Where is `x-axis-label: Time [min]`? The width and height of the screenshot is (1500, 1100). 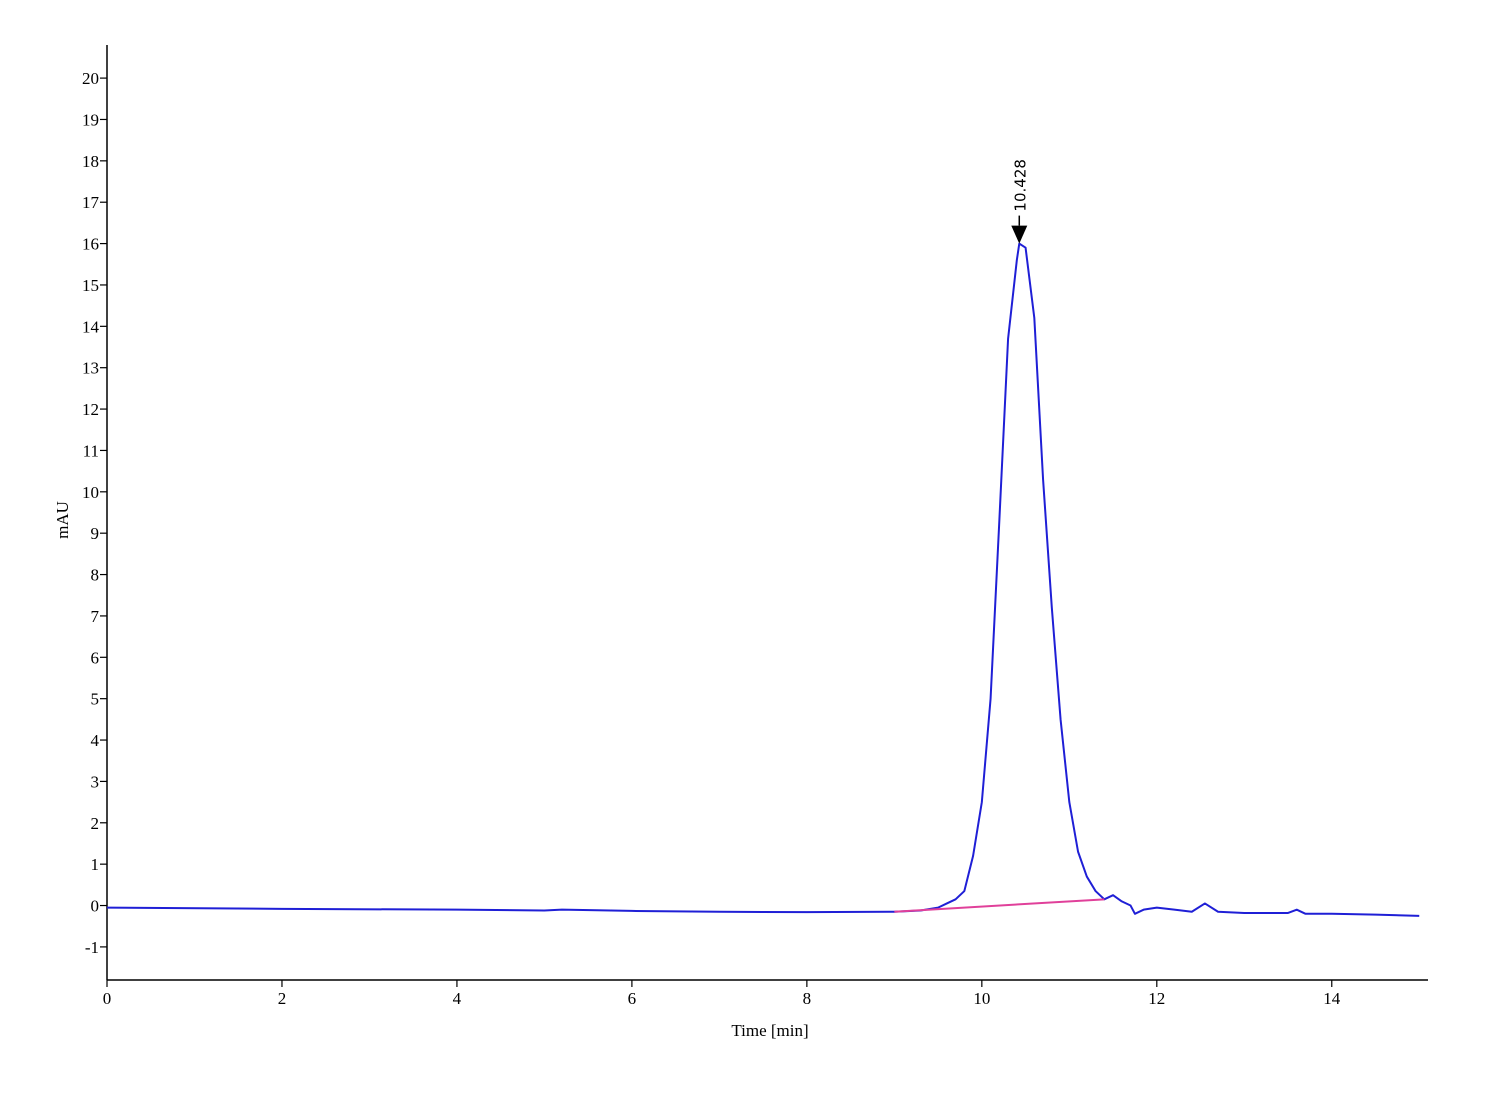
x-axis-label: Time [min] is located at coordinates (769, 1030).